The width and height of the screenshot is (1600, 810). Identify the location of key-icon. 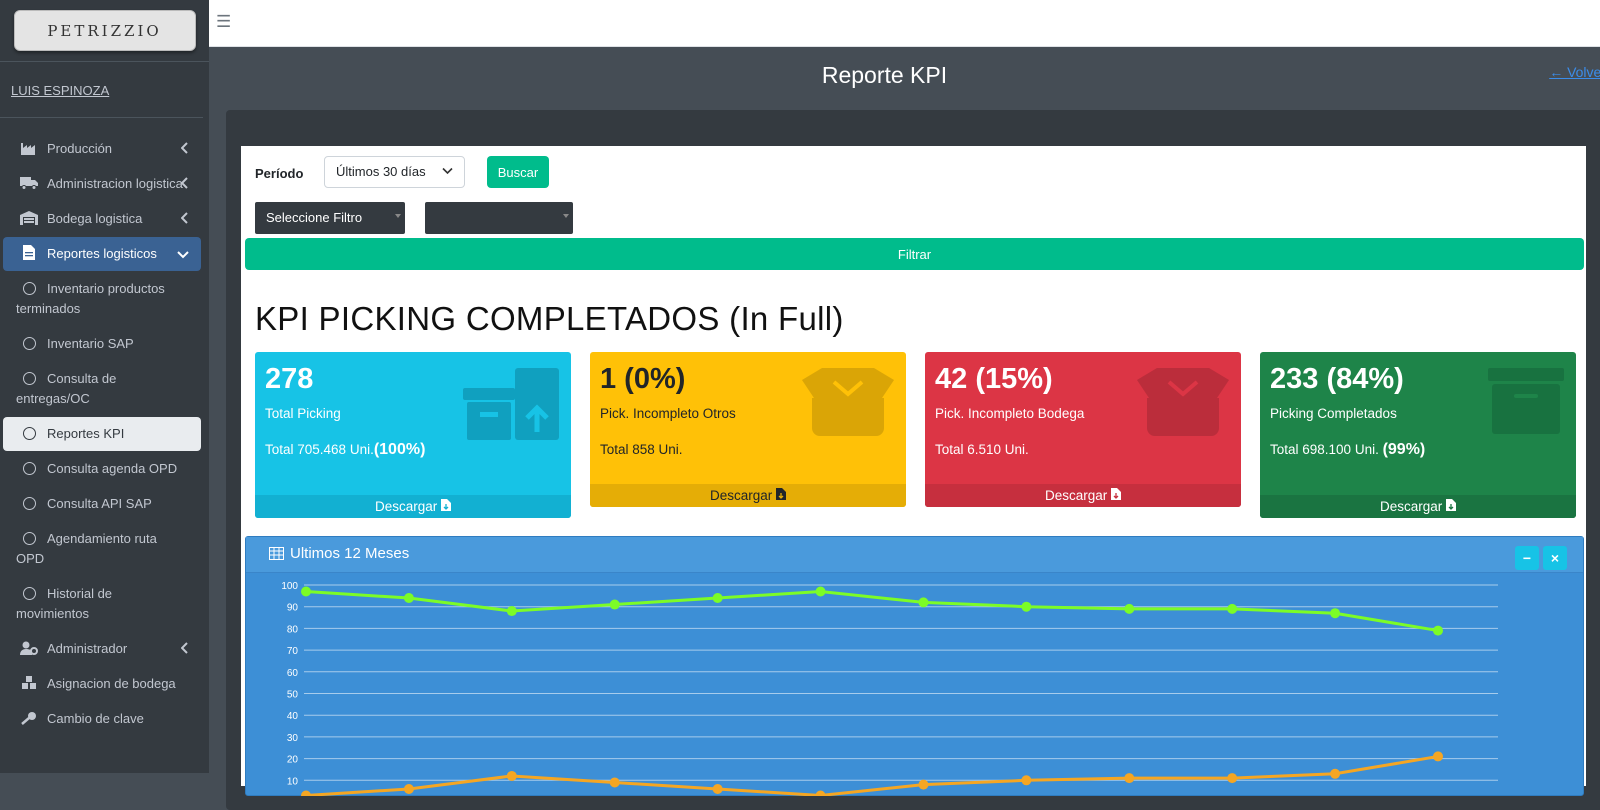
(29, 719).